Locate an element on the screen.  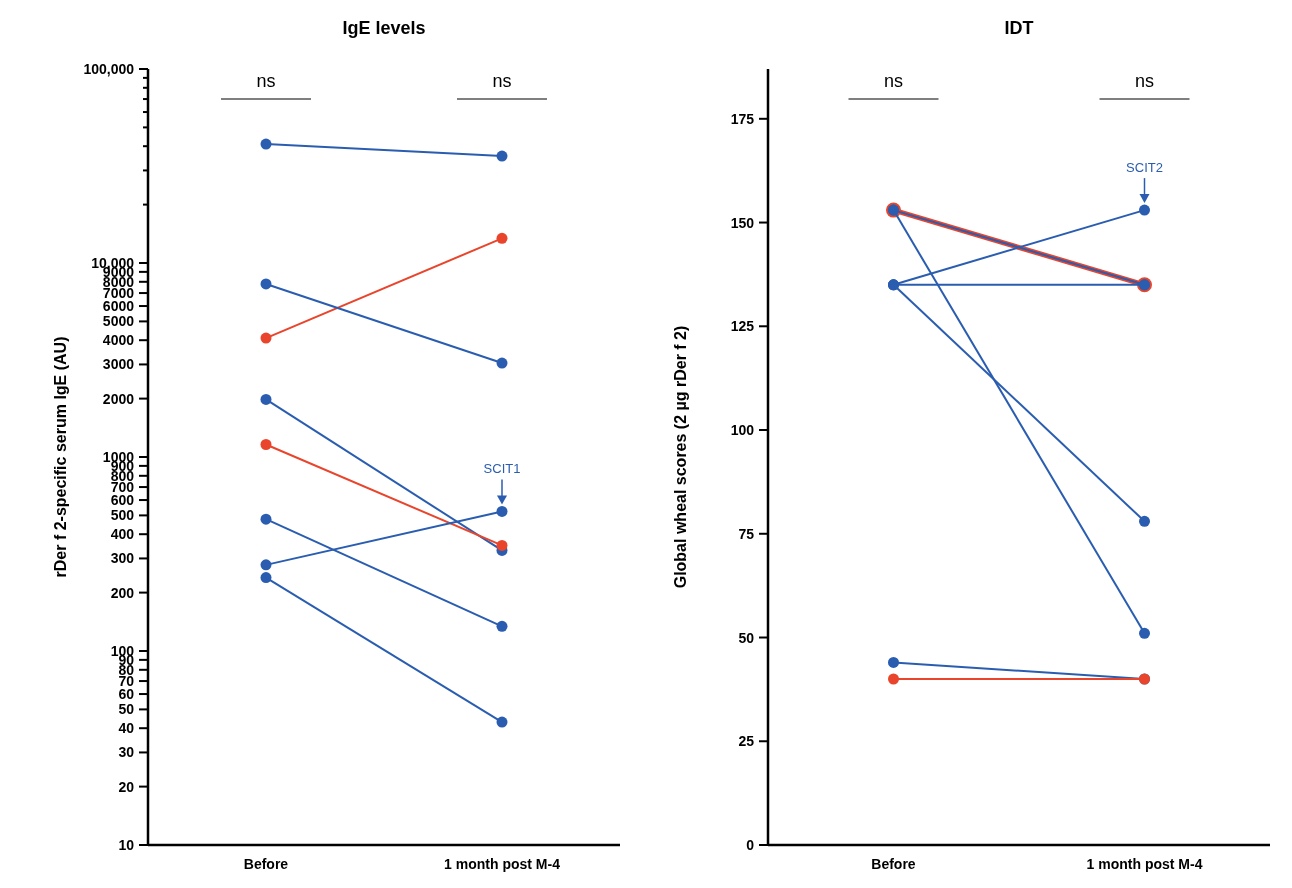
y-tick-label: 60 is located at coordinates (126, 694).